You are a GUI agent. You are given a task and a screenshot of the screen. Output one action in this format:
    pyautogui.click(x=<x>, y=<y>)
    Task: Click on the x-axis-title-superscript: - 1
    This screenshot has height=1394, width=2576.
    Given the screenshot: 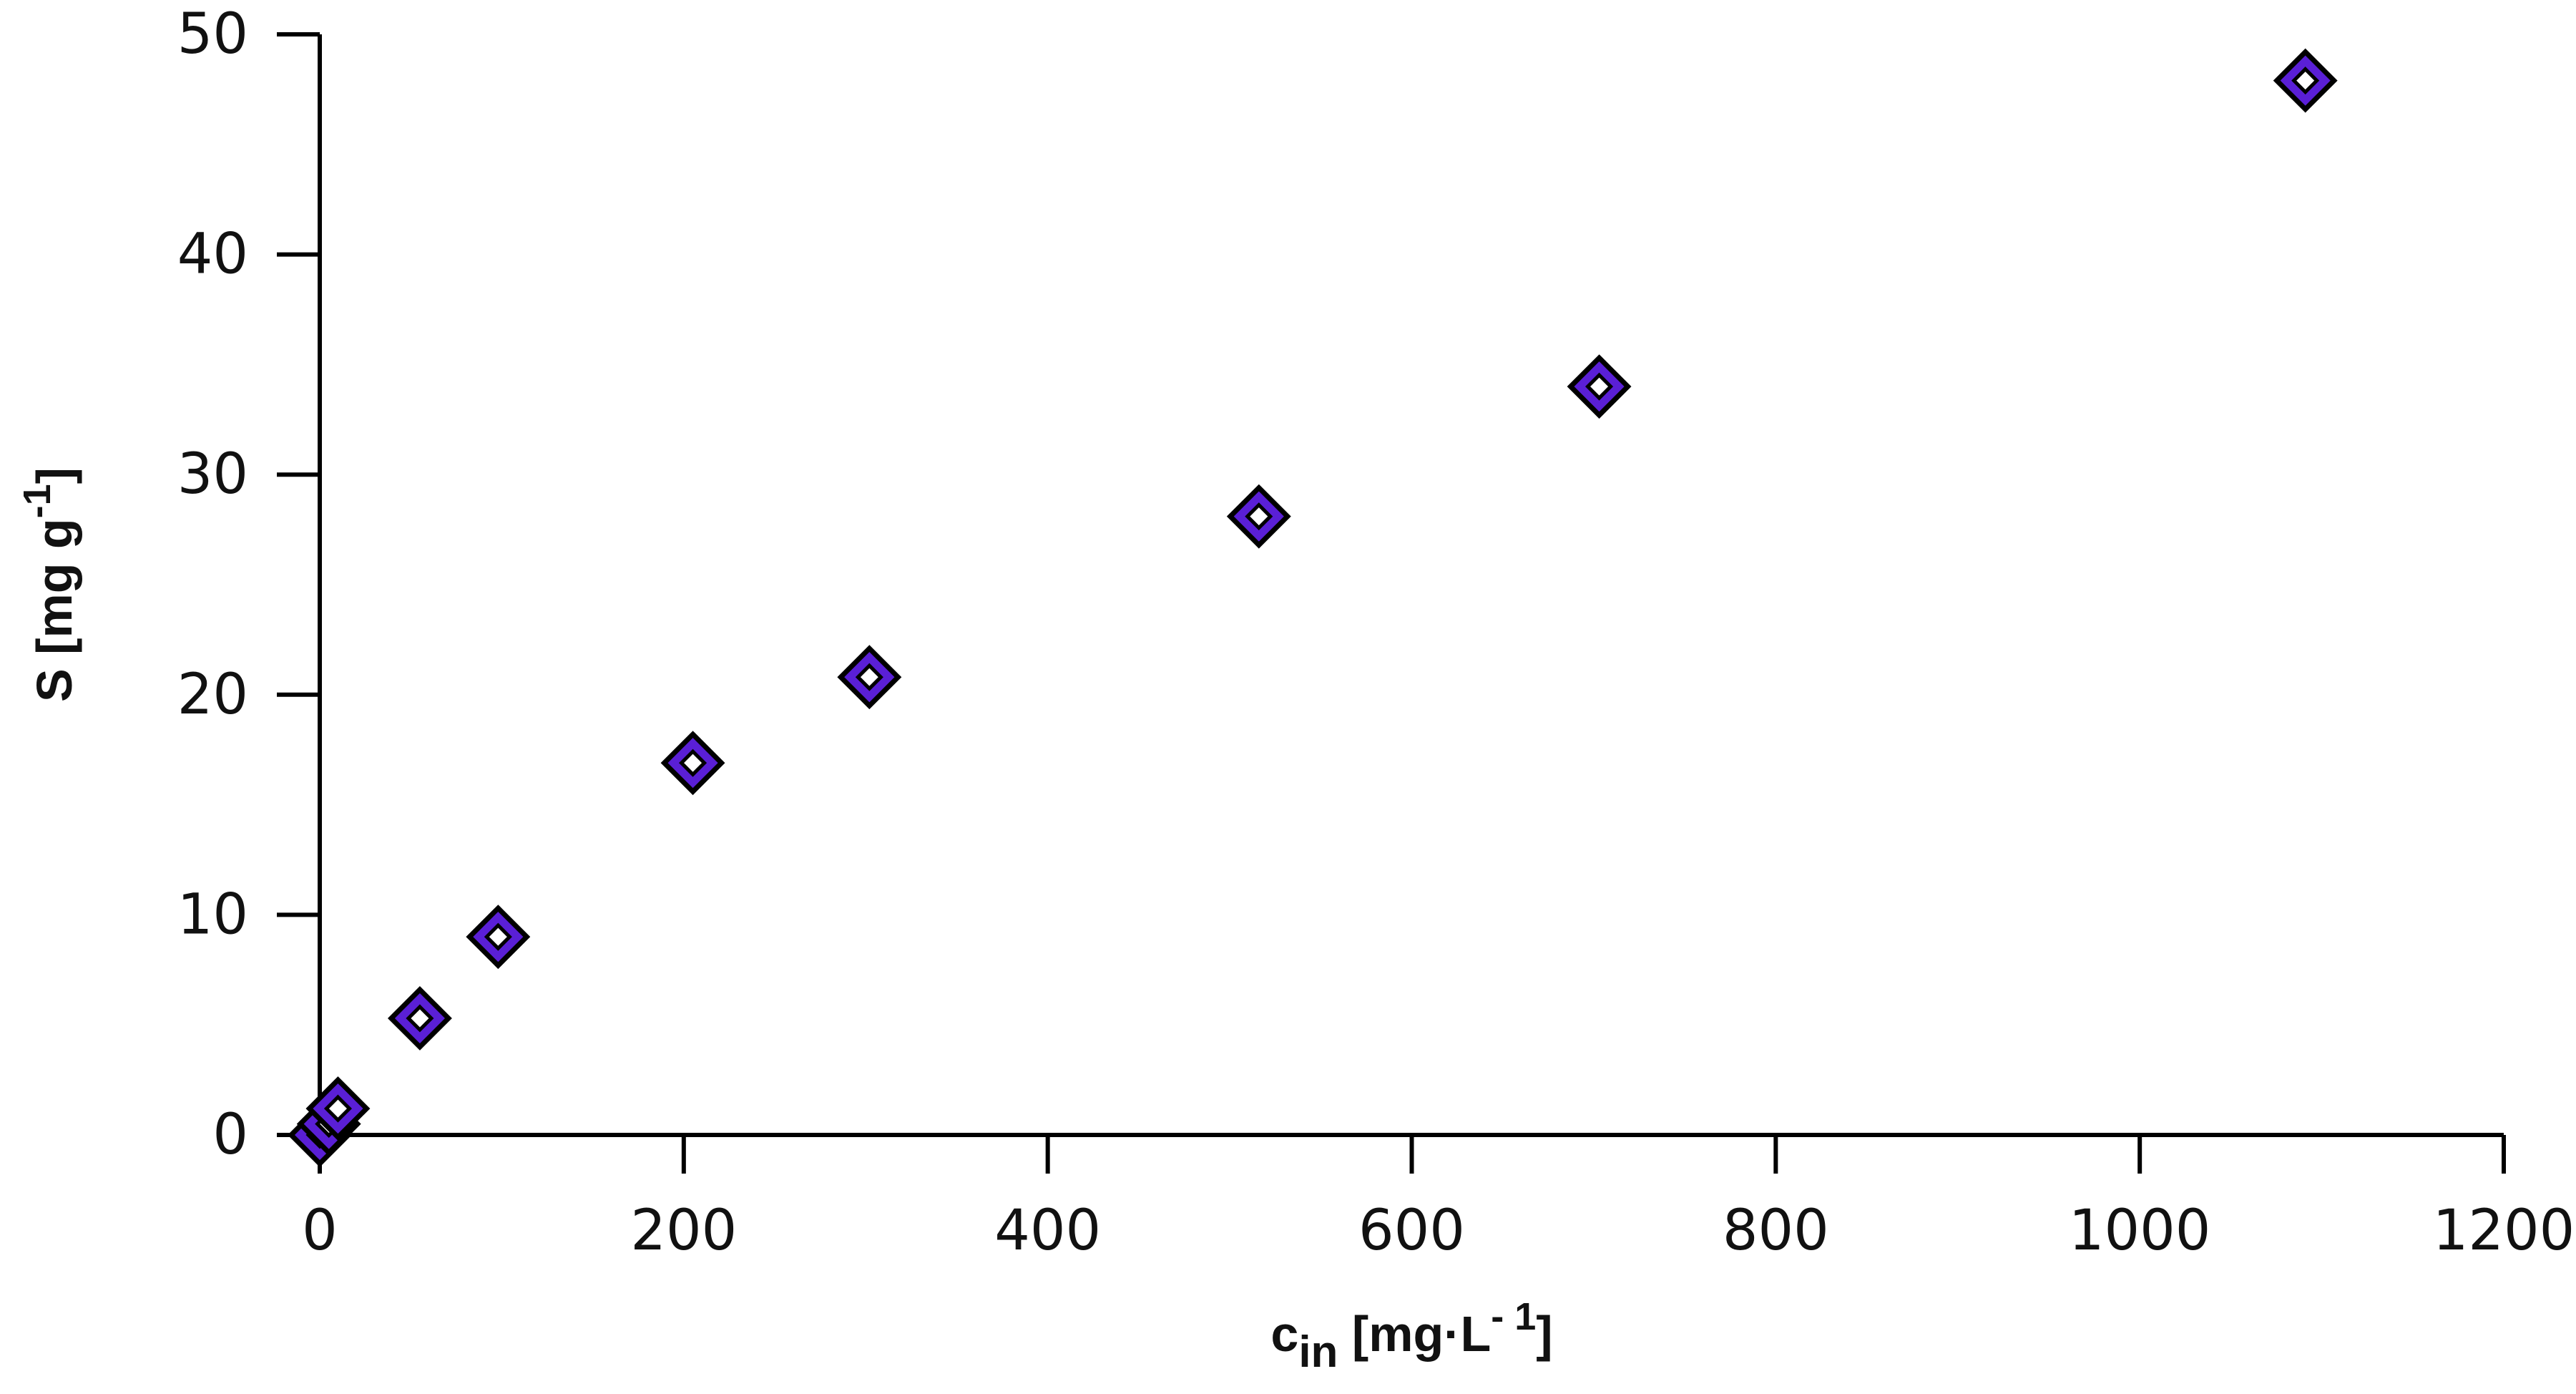 What is the action you would take?
    pyautogui.click(x=1513, y=1316)
    